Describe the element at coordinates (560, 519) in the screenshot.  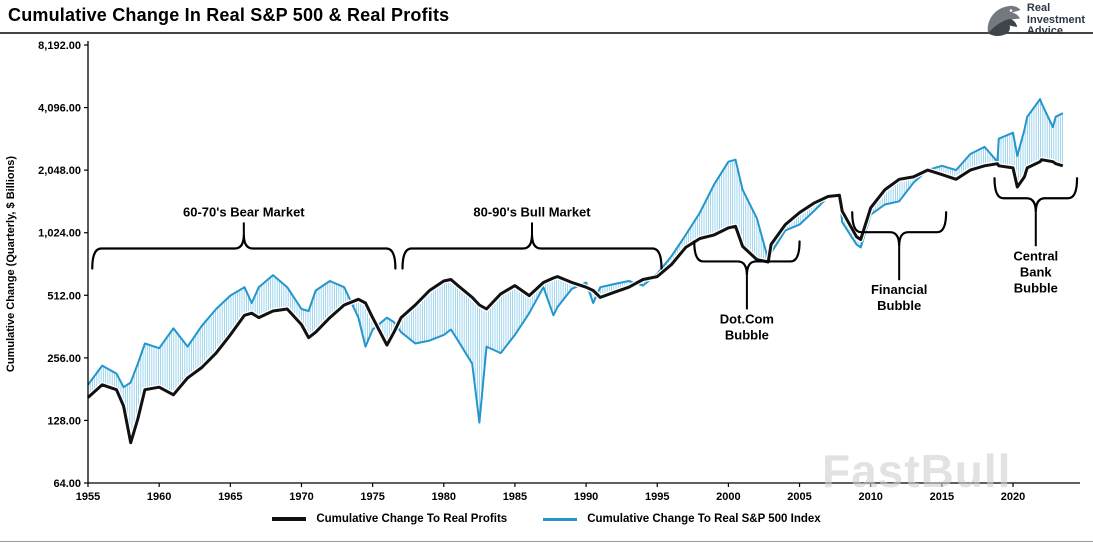
I see `sp500-legend-swatch` at that location.